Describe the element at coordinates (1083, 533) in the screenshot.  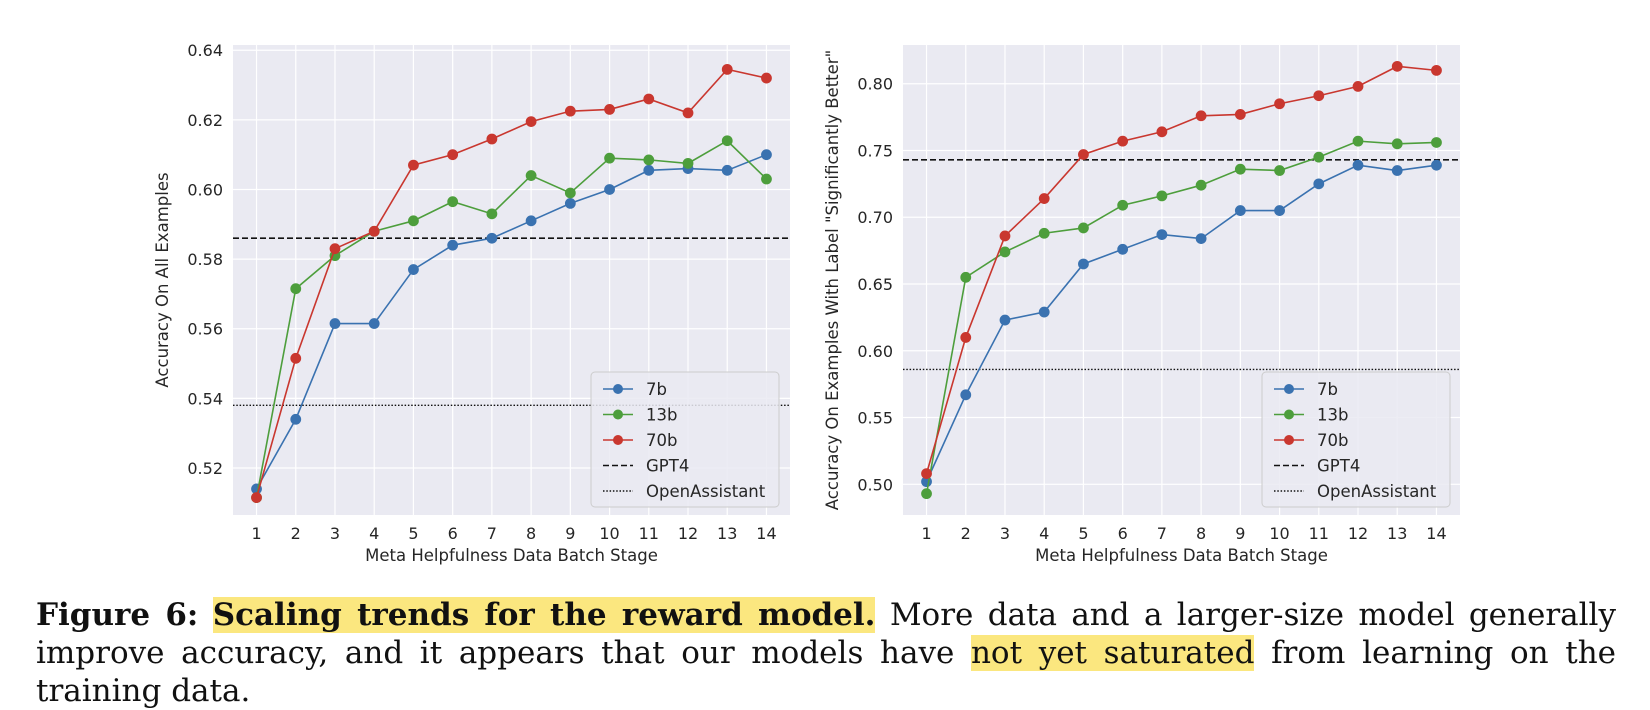
I see `x-tick-label: 5` at that location.